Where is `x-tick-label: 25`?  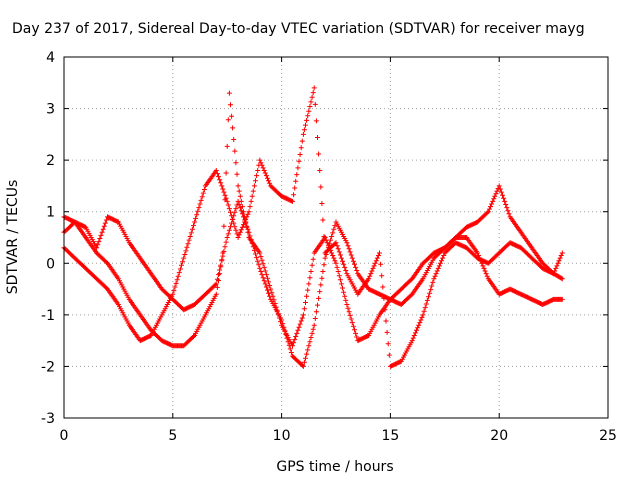
x-tick-label: 25 is located at coordinates (608, 436).